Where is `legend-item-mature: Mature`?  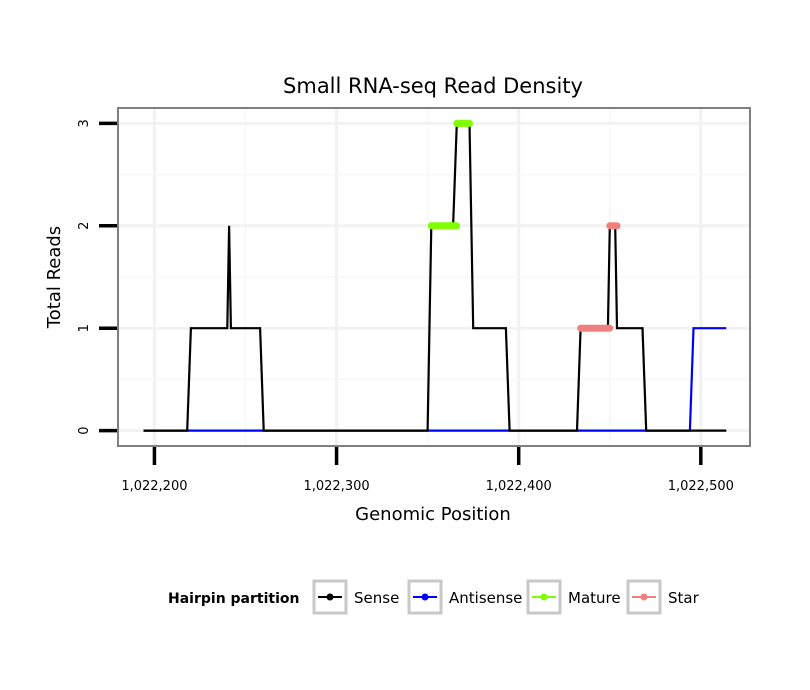
legend-item-mature: Mature is located at coordinates (573, 597).